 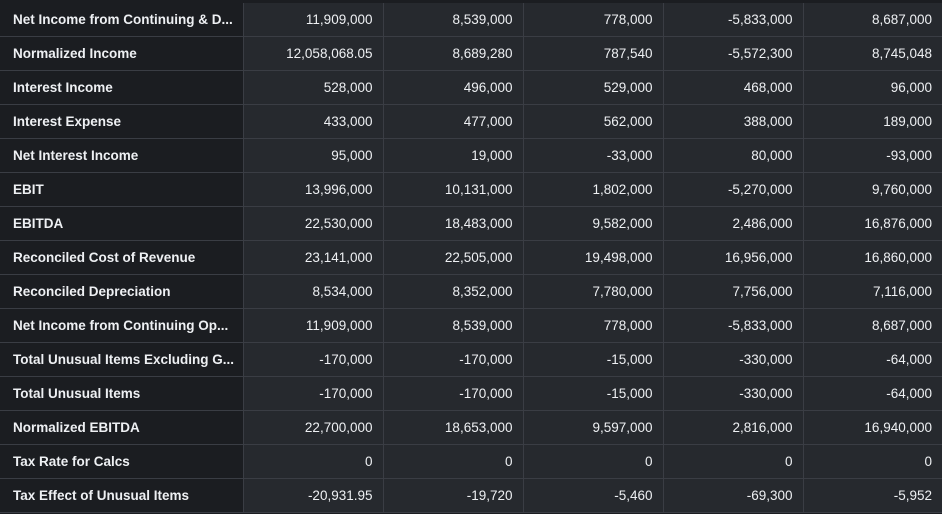 I want to click on value-cell: 189,000, so click(x=872, y=121).